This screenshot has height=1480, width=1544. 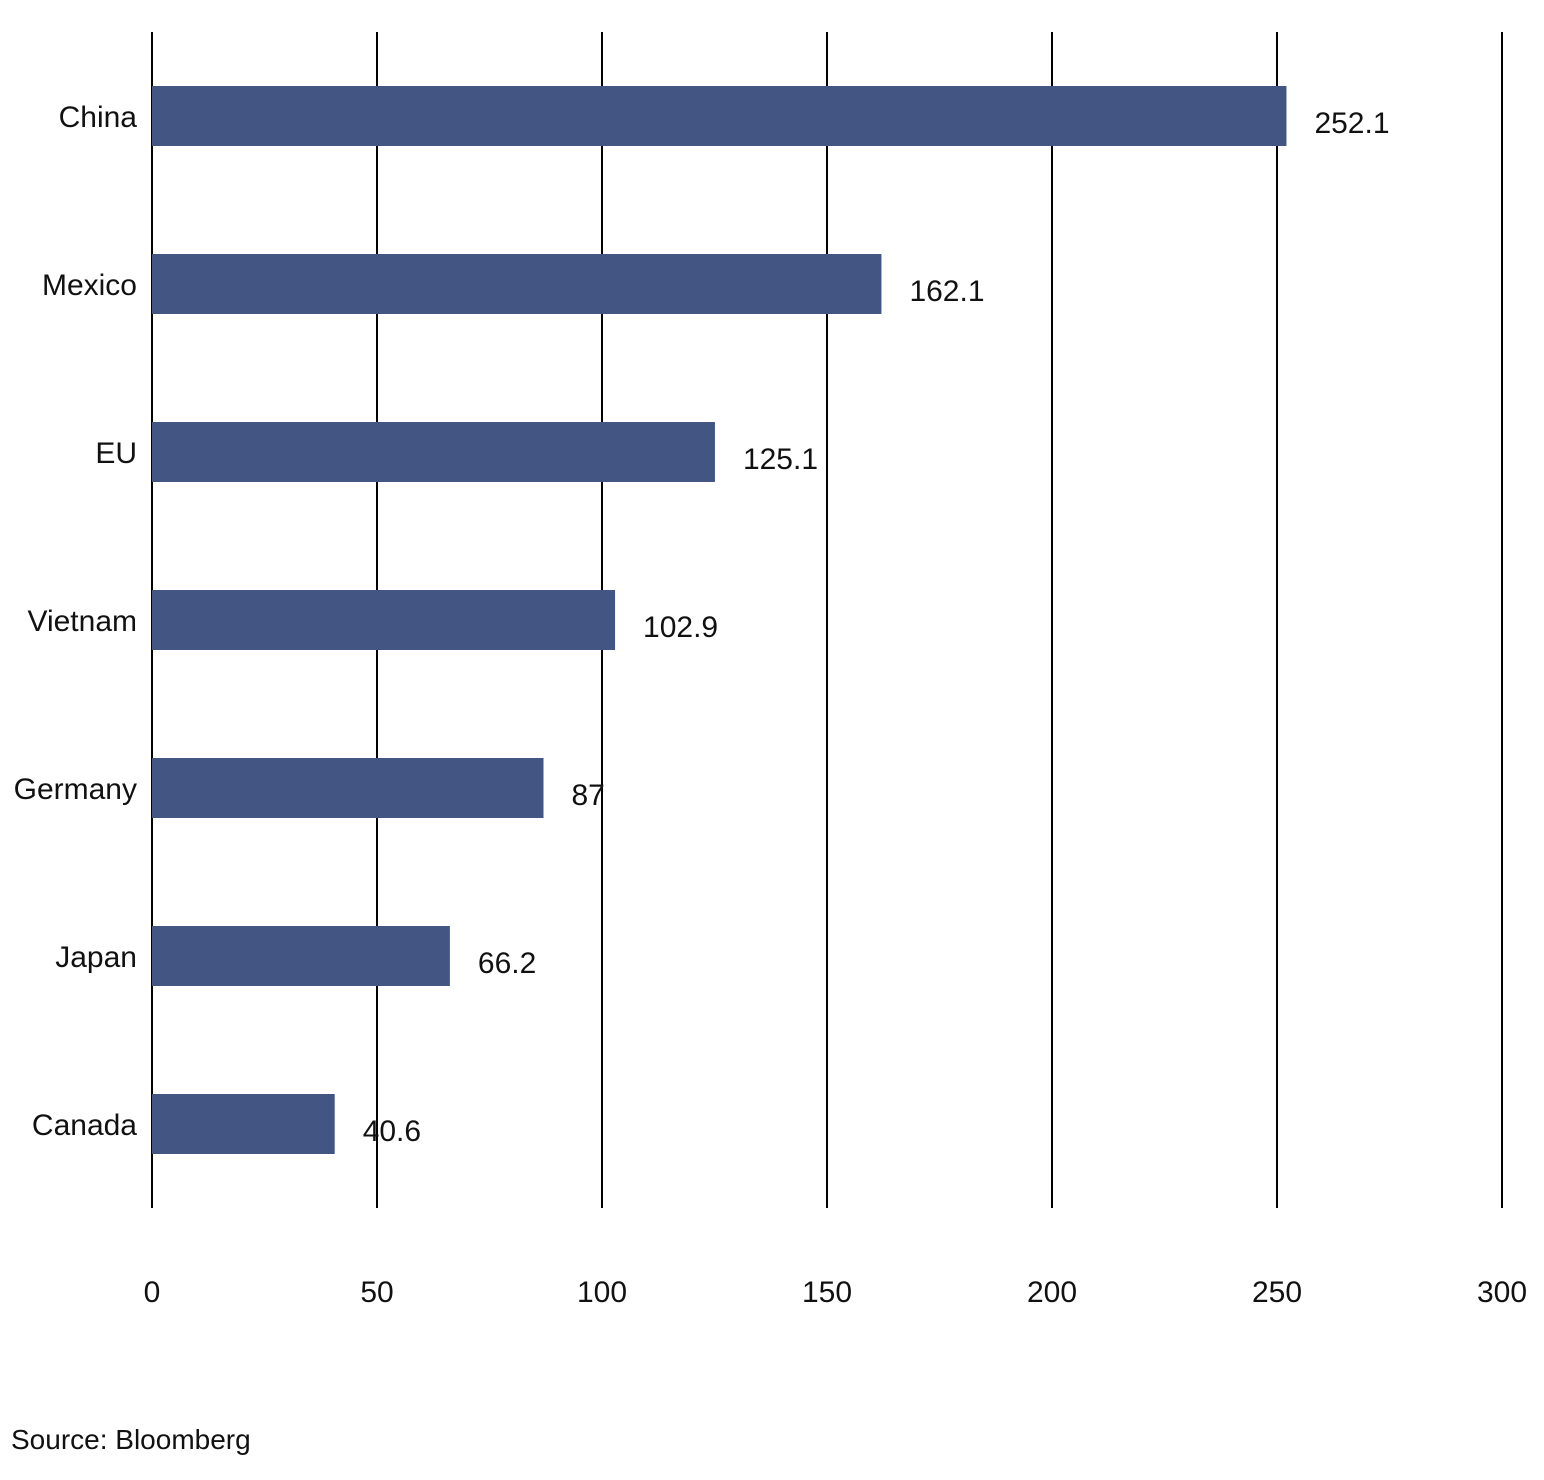 I want to click on value-label-china: 252.1, so click(x=1351, y=123).